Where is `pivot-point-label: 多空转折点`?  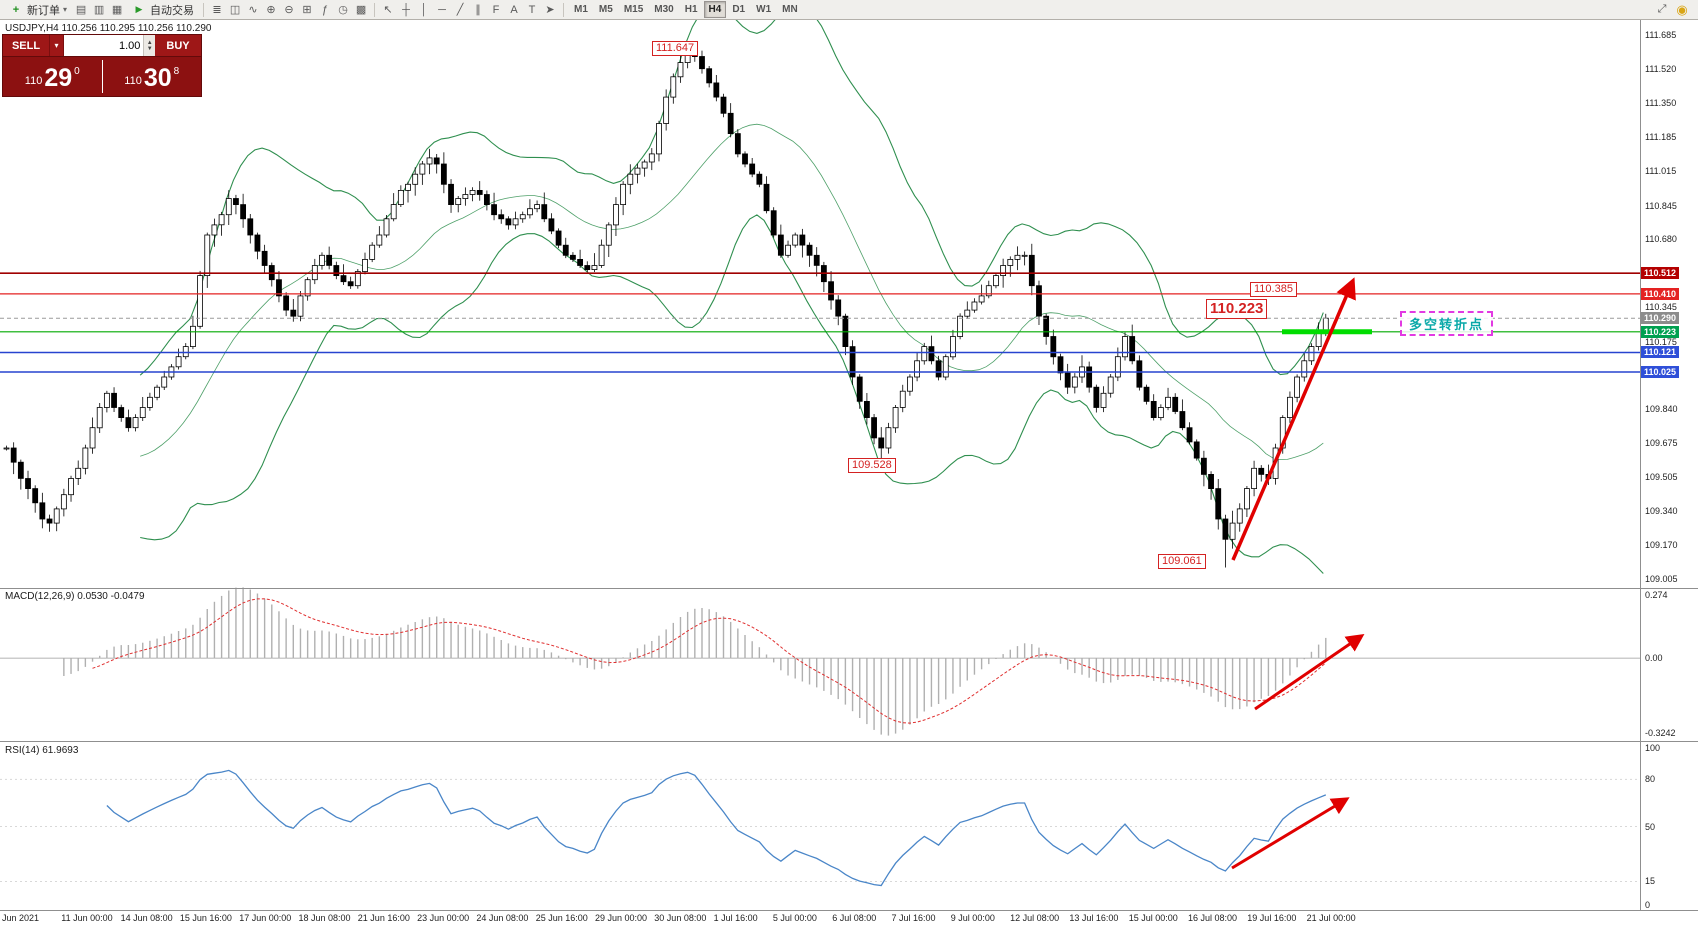 pivot-point-label: 多空转折点 is located at coordinates (1447, 324).